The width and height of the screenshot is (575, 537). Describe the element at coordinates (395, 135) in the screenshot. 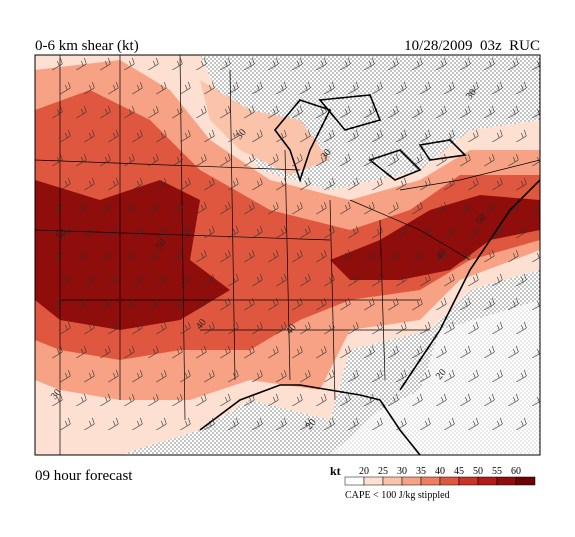

I see `stipple-lakes` at that location.